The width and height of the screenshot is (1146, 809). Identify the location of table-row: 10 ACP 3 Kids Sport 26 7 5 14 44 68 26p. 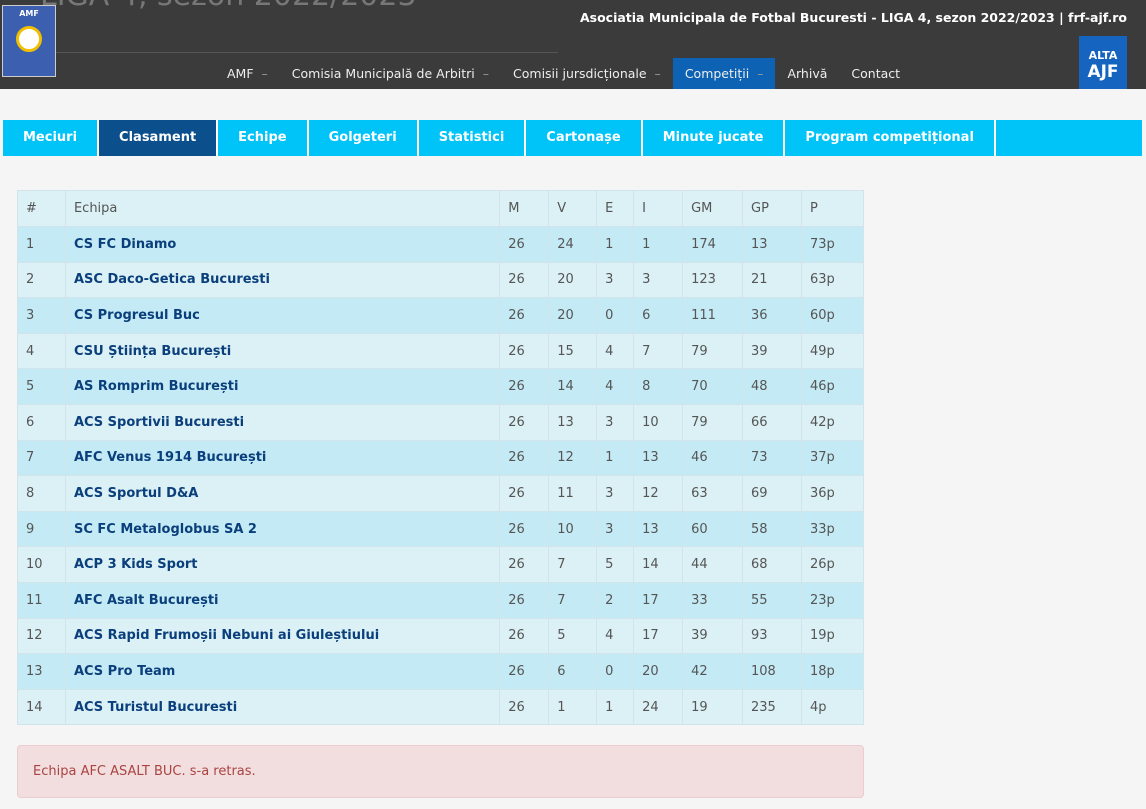
(441, 564).